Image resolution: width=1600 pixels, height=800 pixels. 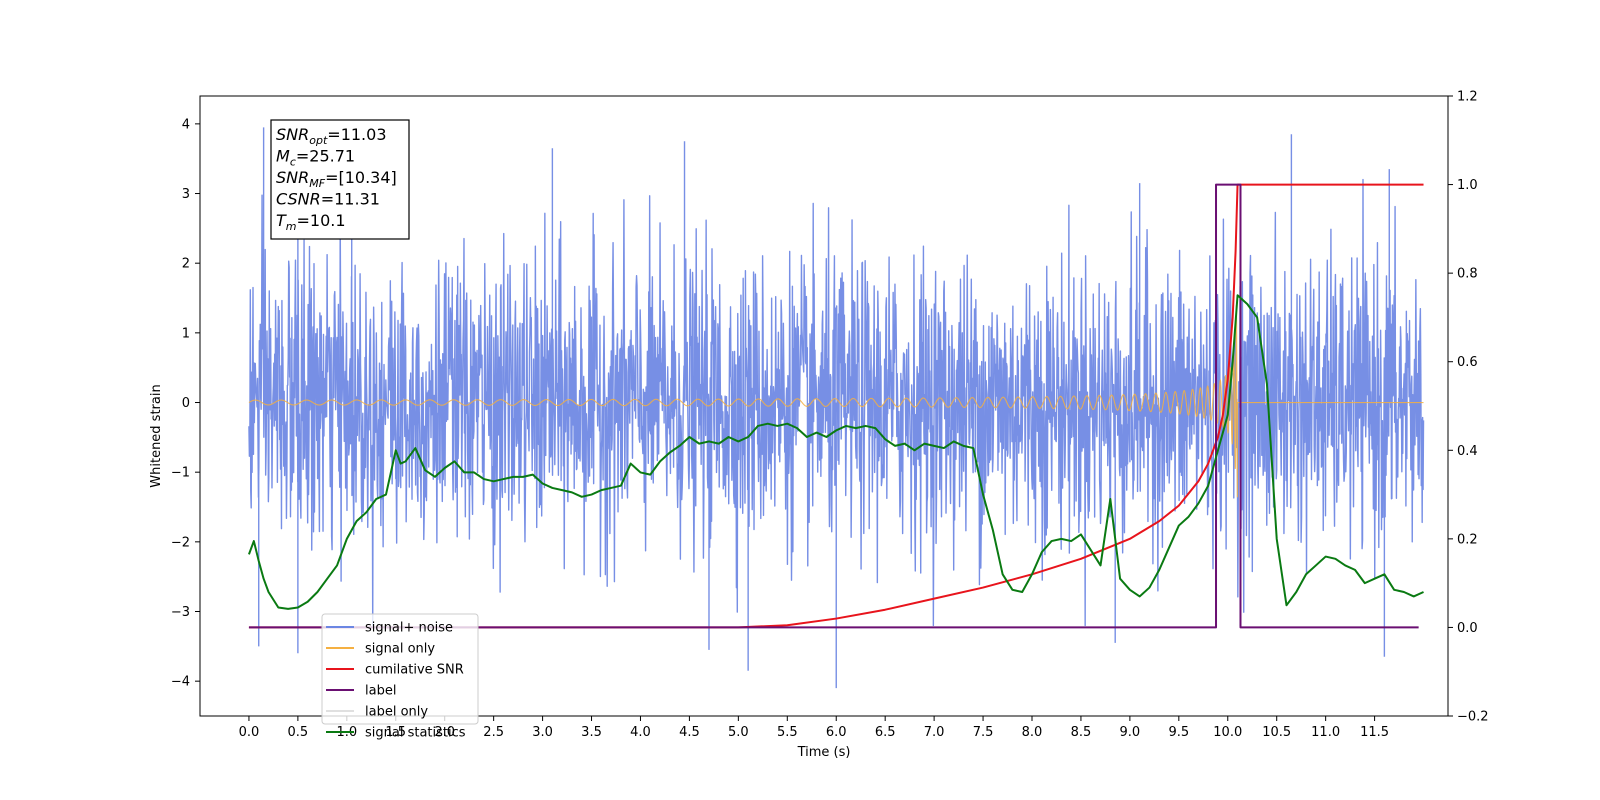 What do you see at coordinates (180, 473) in the screenshot?
I see `y-tick-label: −1` at bounding box center [180, 473].